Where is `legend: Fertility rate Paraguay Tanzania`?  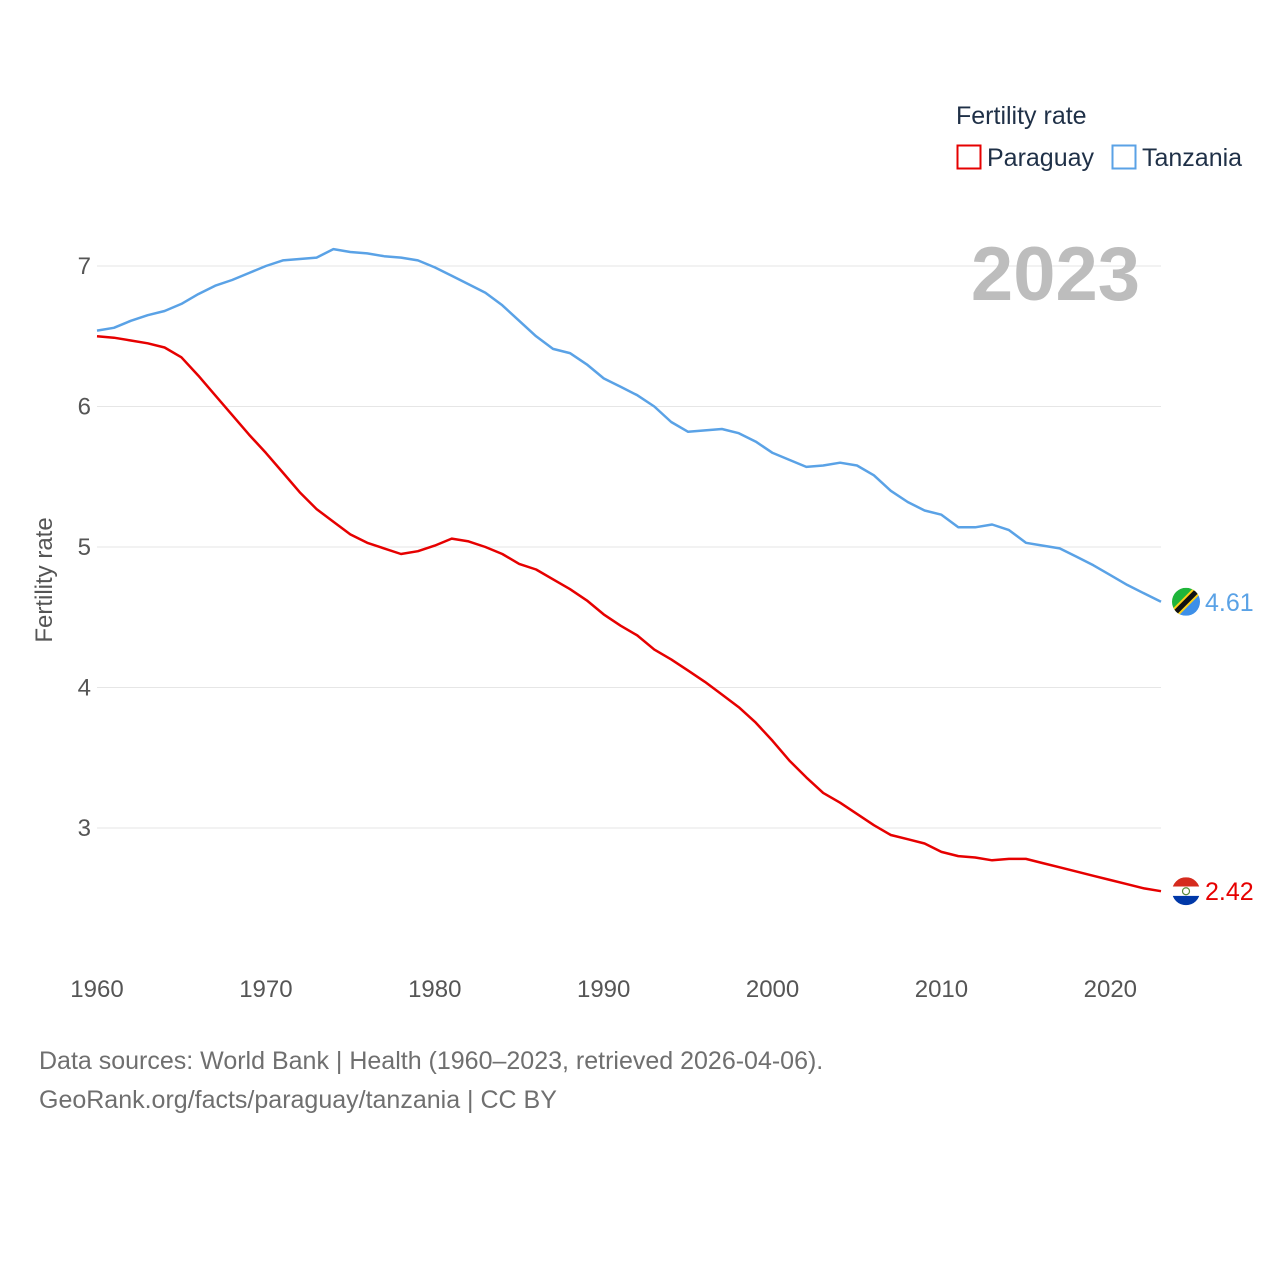 legend: Fertility rate Paraguay Tanzania is located at coordinates (1099, 137).